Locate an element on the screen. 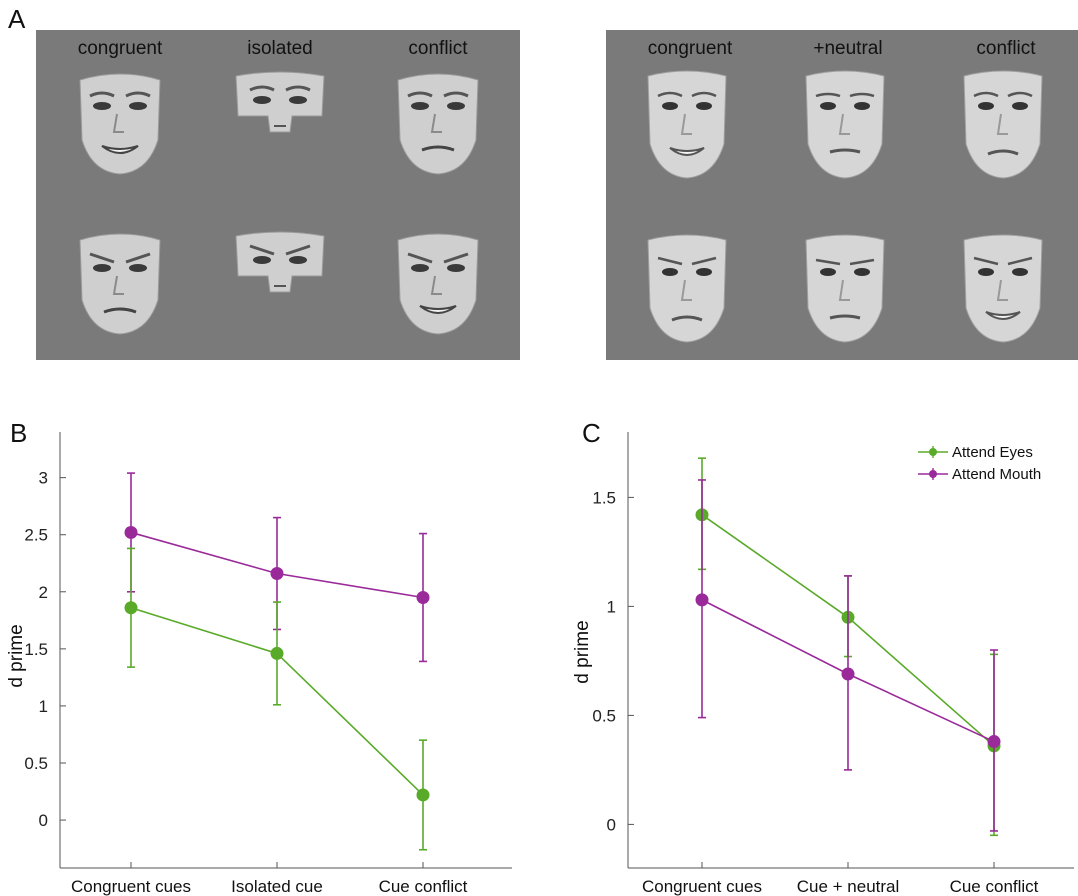 The width and height of the screenshot is (1078, 896). face-female-neutral-icon is located at coordinates (845, 124).